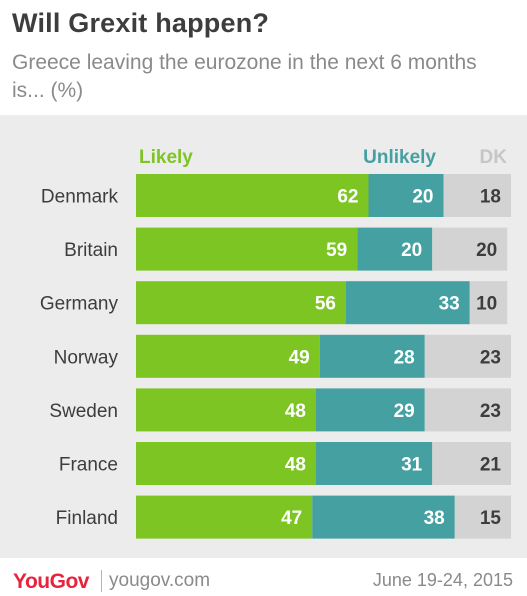 Image resolution: width=527 pixels, height=596 pixels. Describe the element at coordinates (80, 197) in the screenshot. I see `category-label: Denmark` at that location.